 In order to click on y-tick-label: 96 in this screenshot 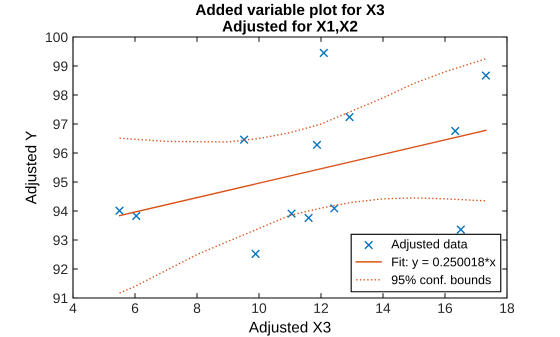, I will do `click(60, 153)`.